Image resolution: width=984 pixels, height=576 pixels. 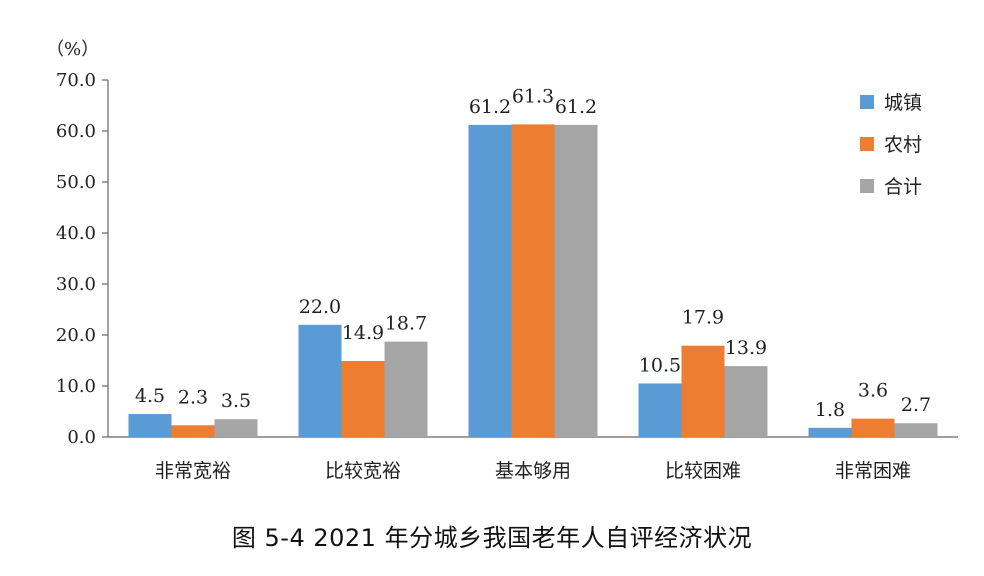 What do you see at coordinates (903, 145) in the screenshot?
I see `legend-label: 农村` at bounding box center [903, 145].